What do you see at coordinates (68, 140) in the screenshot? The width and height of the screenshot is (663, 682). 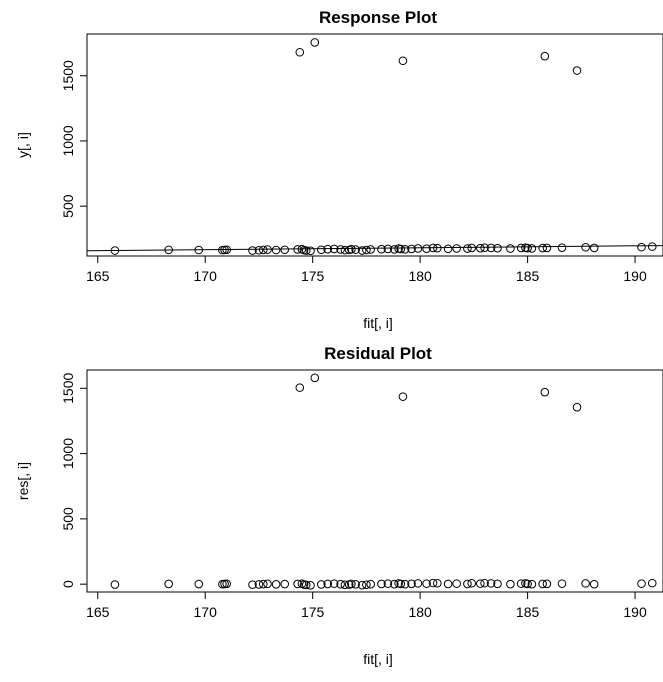 I see `response-y-tick-label: 1000` at bounding box center [68, 140].